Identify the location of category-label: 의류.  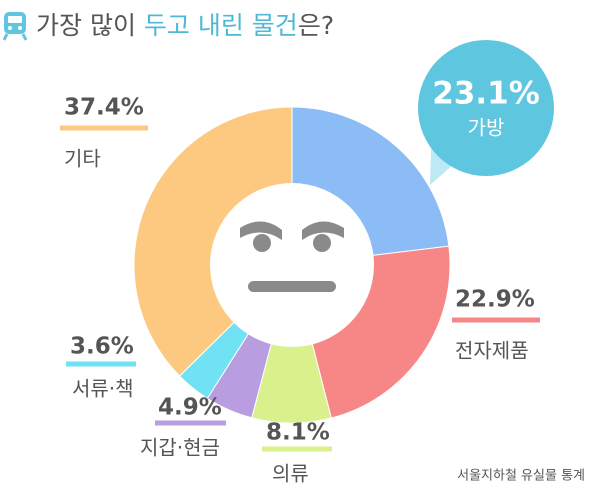
(290, 474).